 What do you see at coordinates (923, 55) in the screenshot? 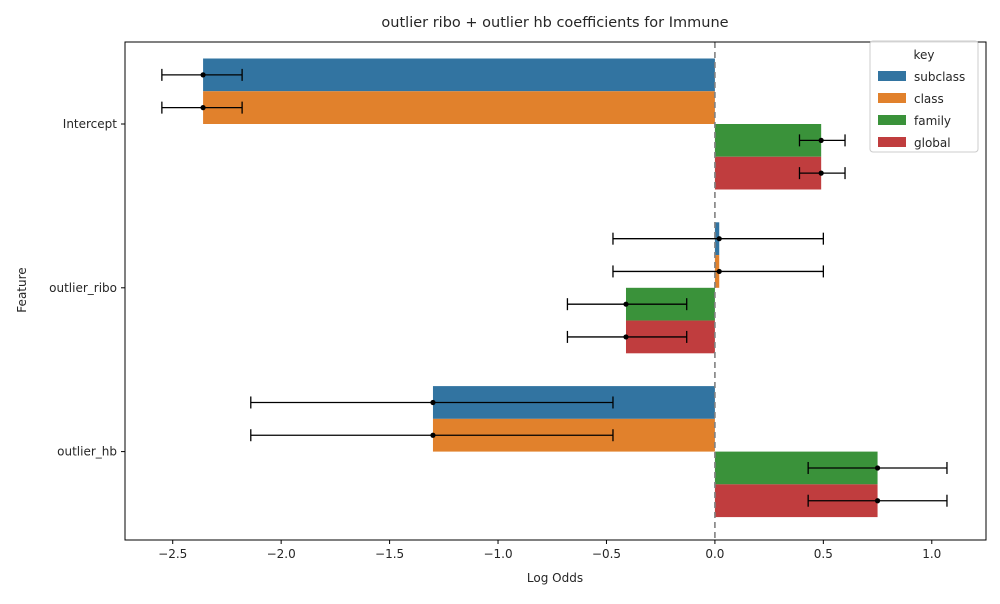
I see `legend-title: key` at bounding box center [923, 55].